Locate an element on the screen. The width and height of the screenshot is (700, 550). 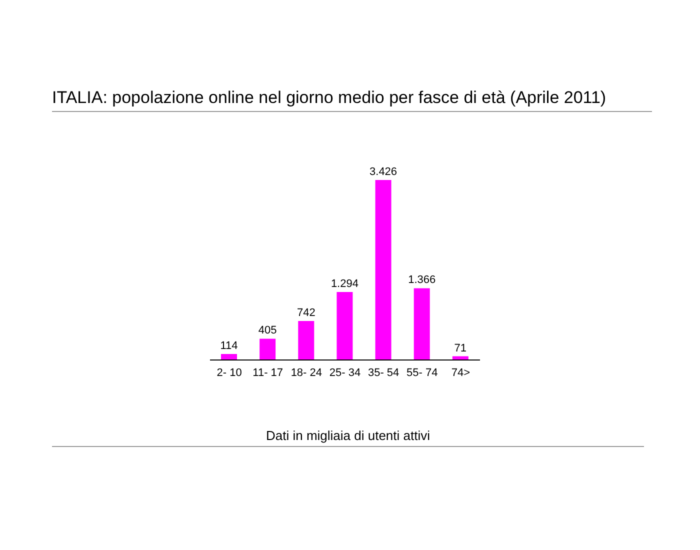
x-tick-label: 2- 10 is located at coordinates (229, 372).